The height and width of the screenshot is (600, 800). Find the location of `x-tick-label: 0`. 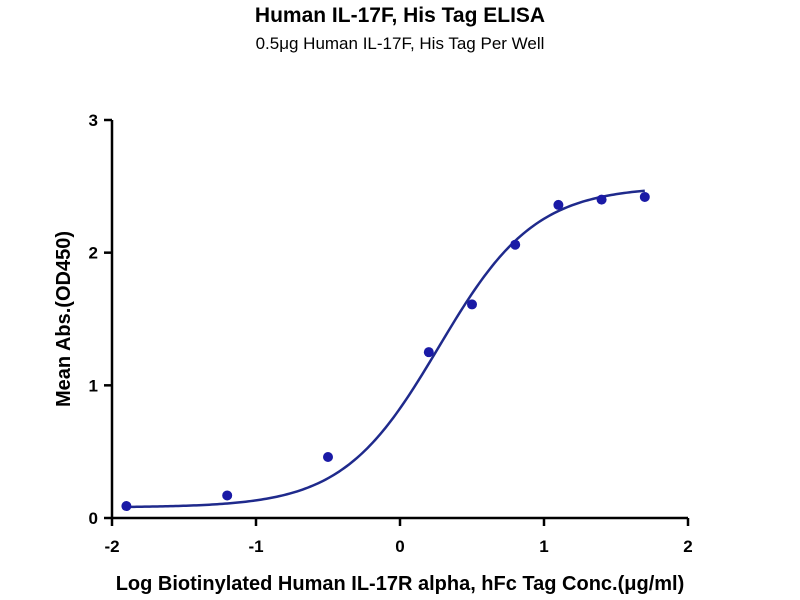

x-tick-label: 0 is located at coordinates (399, 546).